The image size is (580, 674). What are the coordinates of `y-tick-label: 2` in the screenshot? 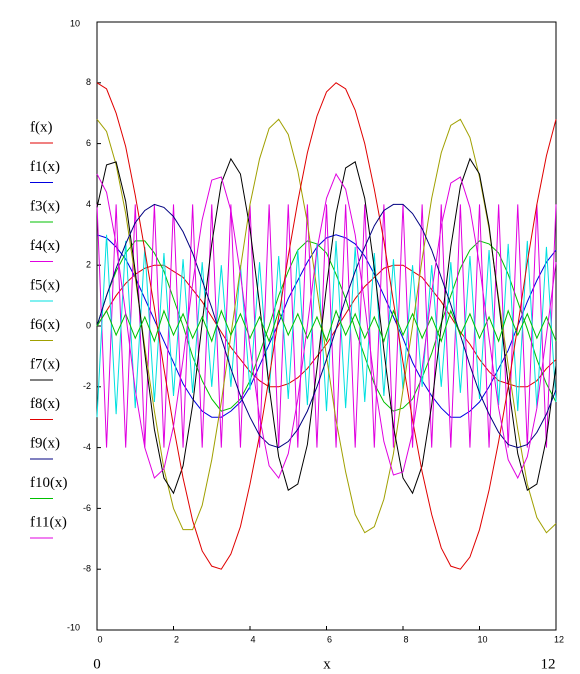 It's located at (88, 265).